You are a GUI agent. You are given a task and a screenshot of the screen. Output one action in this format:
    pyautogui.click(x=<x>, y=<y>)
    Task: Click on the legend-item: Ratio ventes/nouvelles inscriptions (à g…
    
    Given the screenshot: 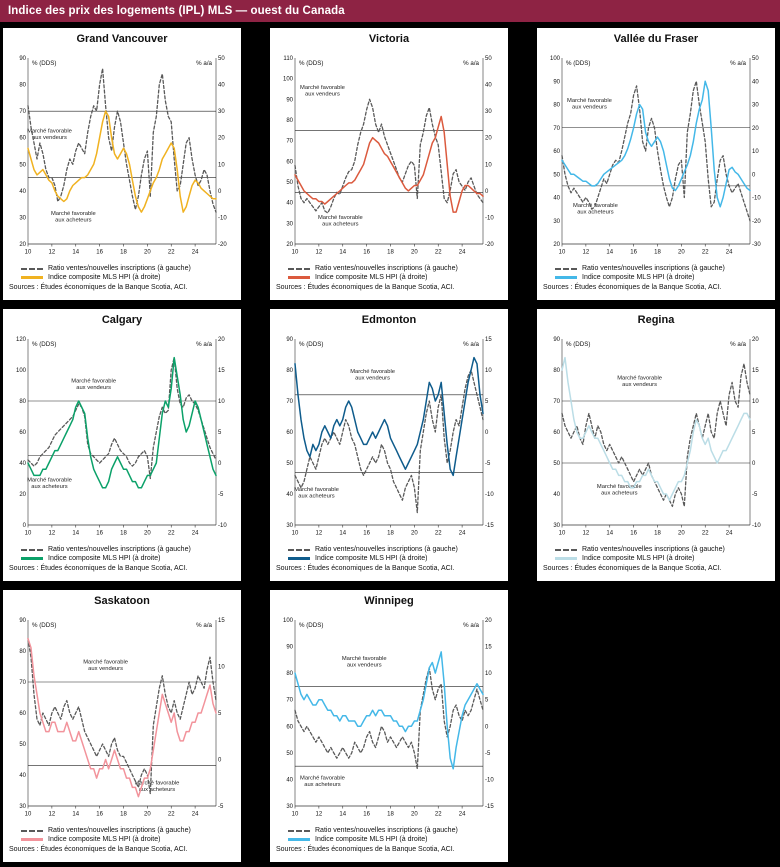 What is the action you would take?
    pyautogui.click(x=129, y=268)
    